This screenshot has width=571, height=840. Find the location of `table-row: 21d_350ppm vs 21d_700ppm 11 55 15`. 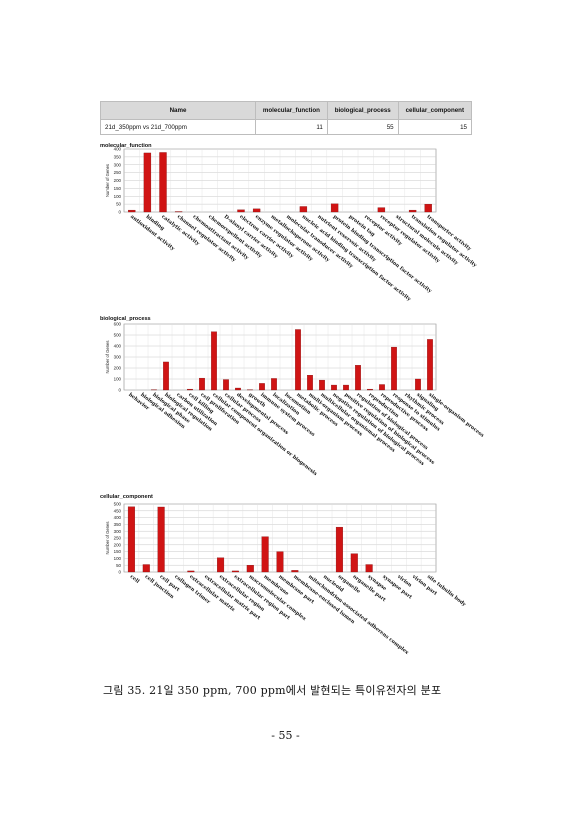

table-row: 21d_350ppm vs 21d_700ppm 11 55 15 is located at coordinates (286, 127).